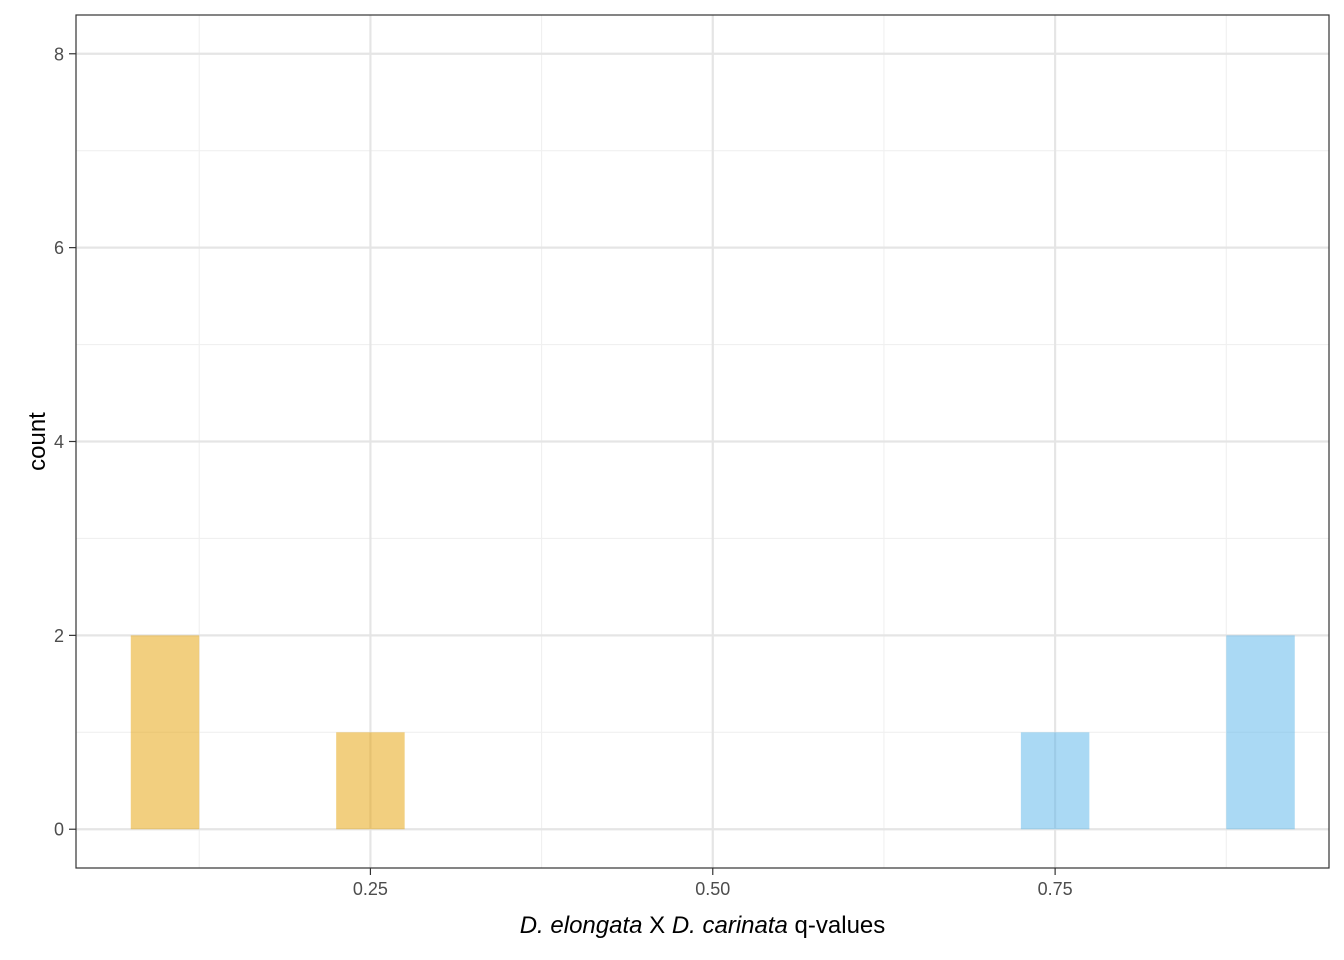 The height and width of the screenshot is (960, 1344). I want to click on y-tick-label: 8, so click(59, 54).